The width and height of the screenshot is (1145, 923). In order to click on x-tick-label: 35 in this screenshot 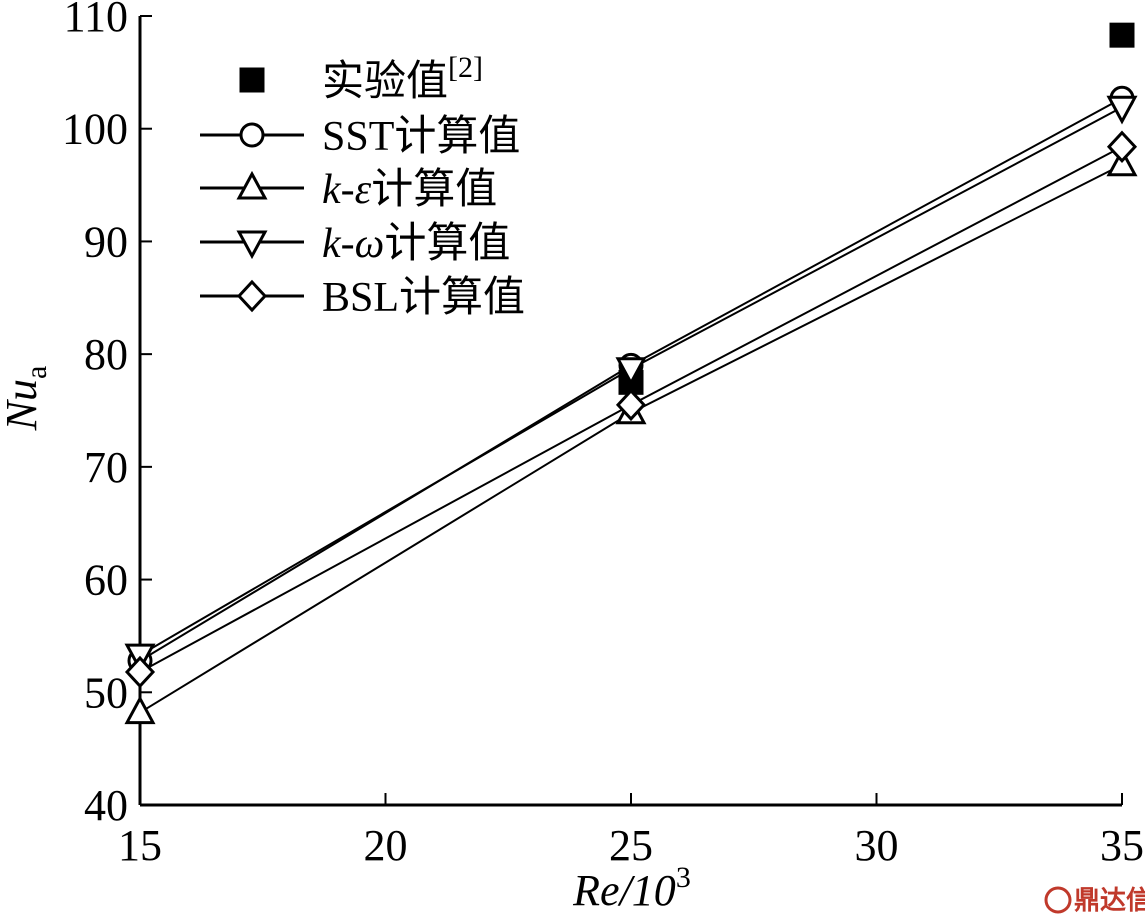, I will do `click(1122, 845)`.